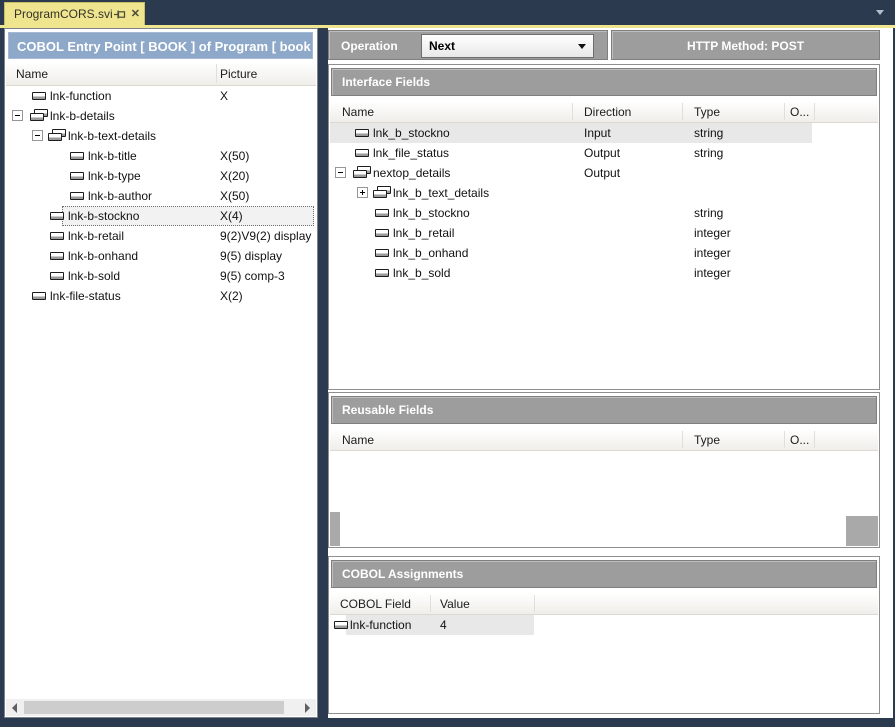  Describe the element at coordinates (604, 173) in the screenshot. I see `interface-field-row: nextop_details Output` at that location.